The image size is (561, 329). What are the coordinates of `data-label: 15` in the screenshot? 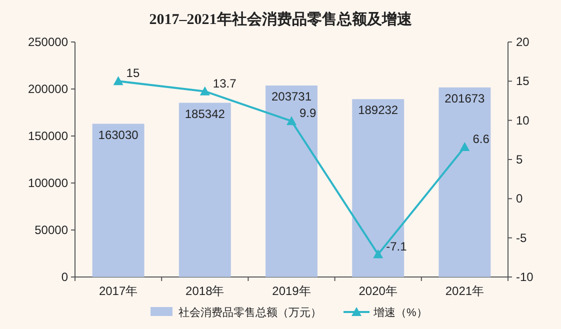 It's located at (133, 73).